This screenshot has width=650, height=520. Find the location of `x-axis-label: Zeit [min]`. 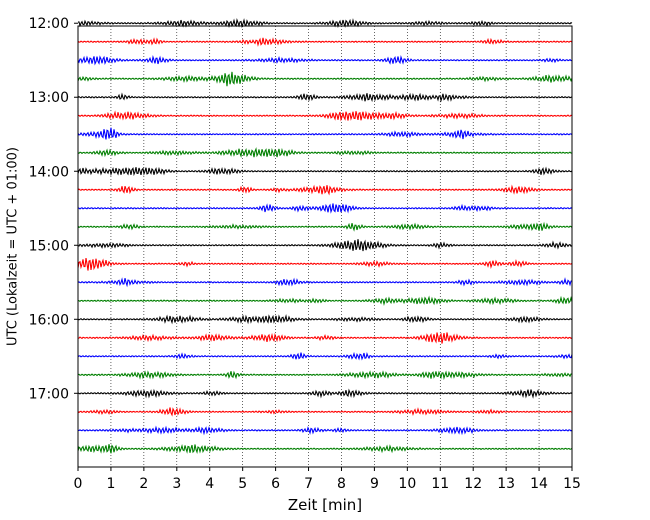

x-axis-label: Zeit [min] is located at coordinates (325, 505).